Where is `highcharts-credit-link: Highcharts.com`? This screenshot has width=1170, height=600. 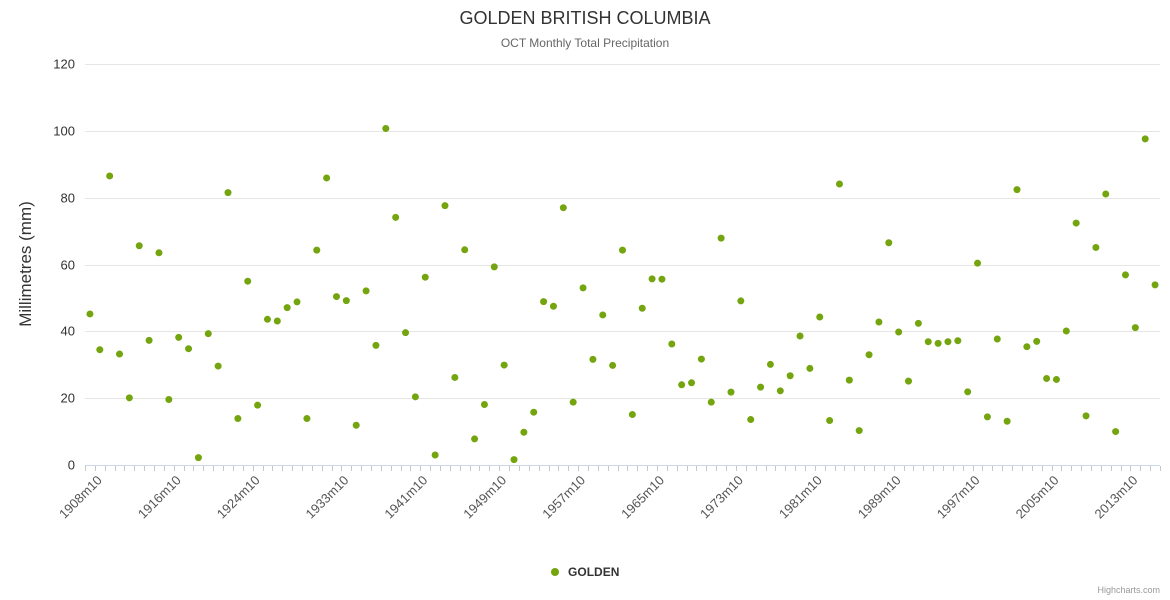
highcharts-credit-link: Highcharts.com is located at coordinates (1128, 590).